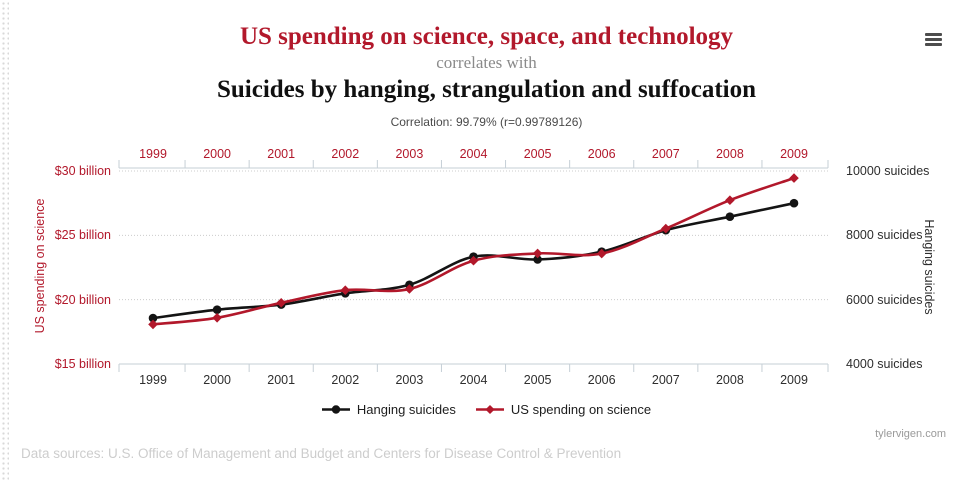 The image size is (964, 482). What do you see at coordinates (665, 154) in the screenshot?
I see `x-axis-top-label: 2007` at bounding box center [665, 154].